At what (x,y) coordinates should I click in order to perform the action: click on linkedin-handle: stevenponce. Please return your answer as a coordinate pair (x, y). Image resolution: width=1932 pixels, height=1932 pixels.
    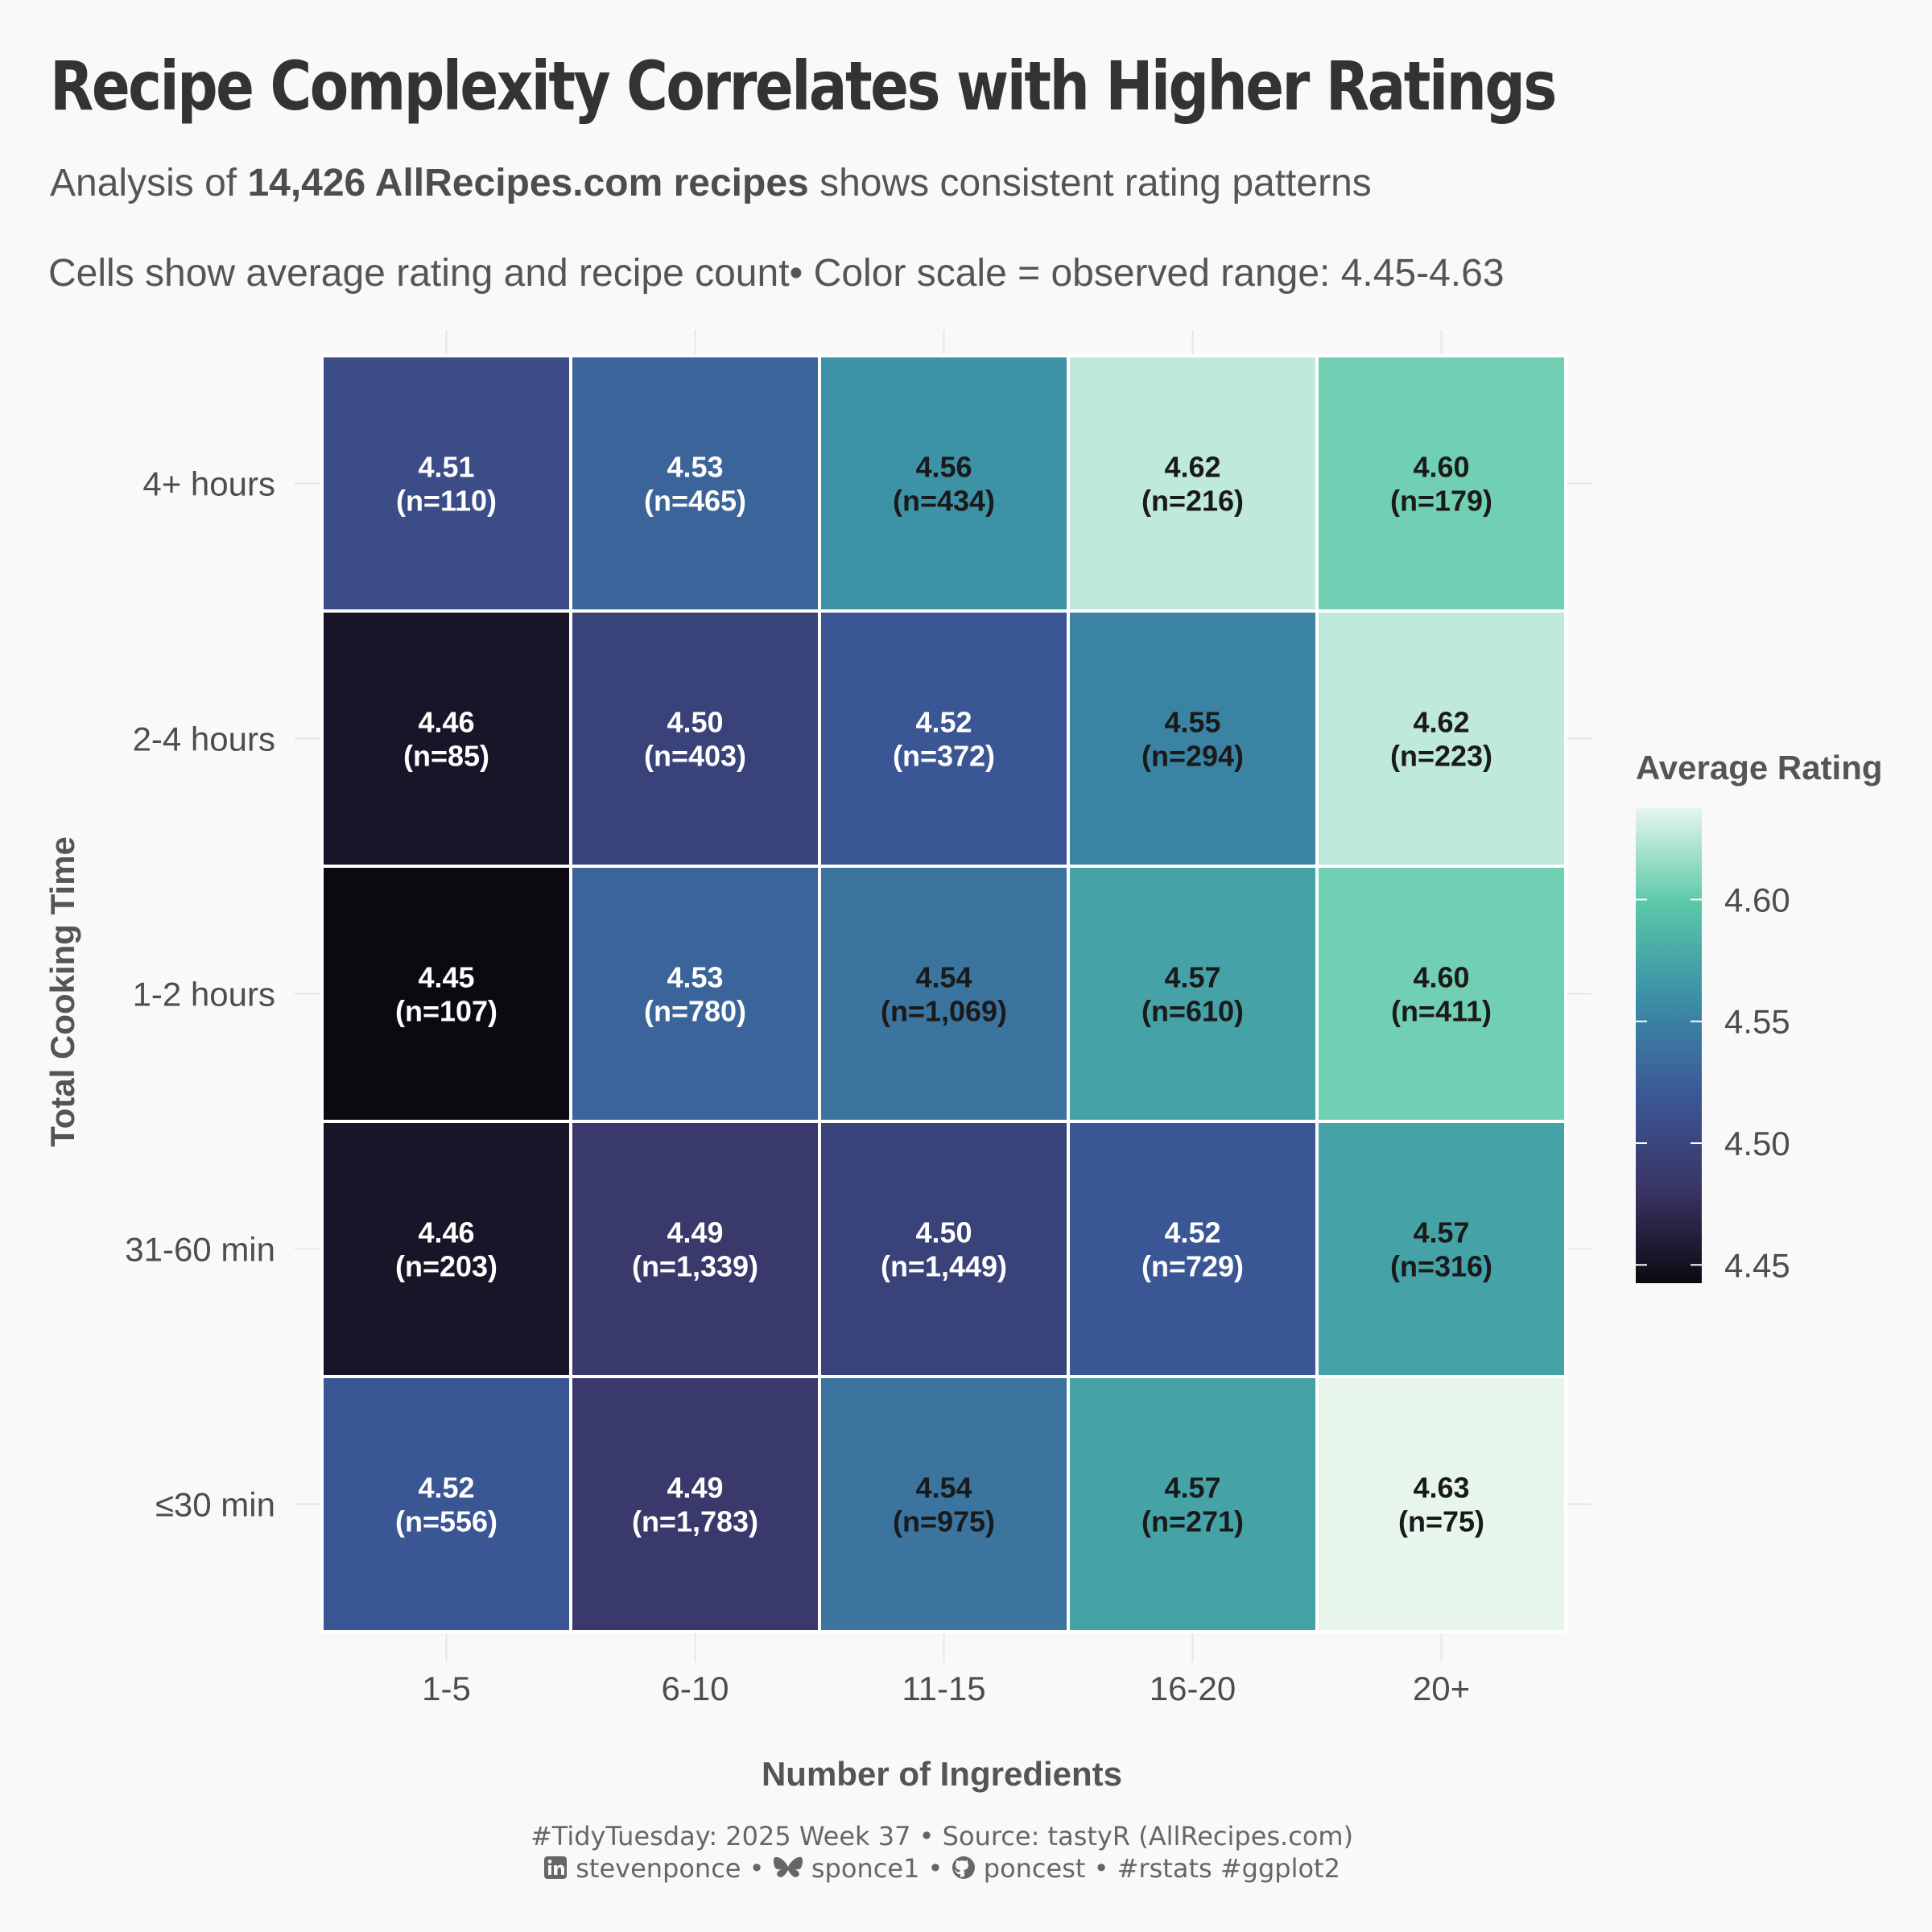
    Looking at the image, I should click on (658, 1868).